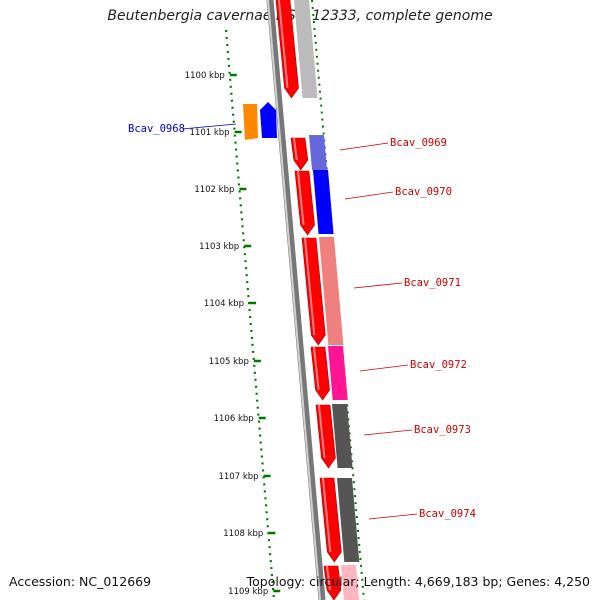  What do you see at coordinates (432, 283) in the screenshot?
I see `gene-label: Bcav_0971` at bounding box center [432, 283].